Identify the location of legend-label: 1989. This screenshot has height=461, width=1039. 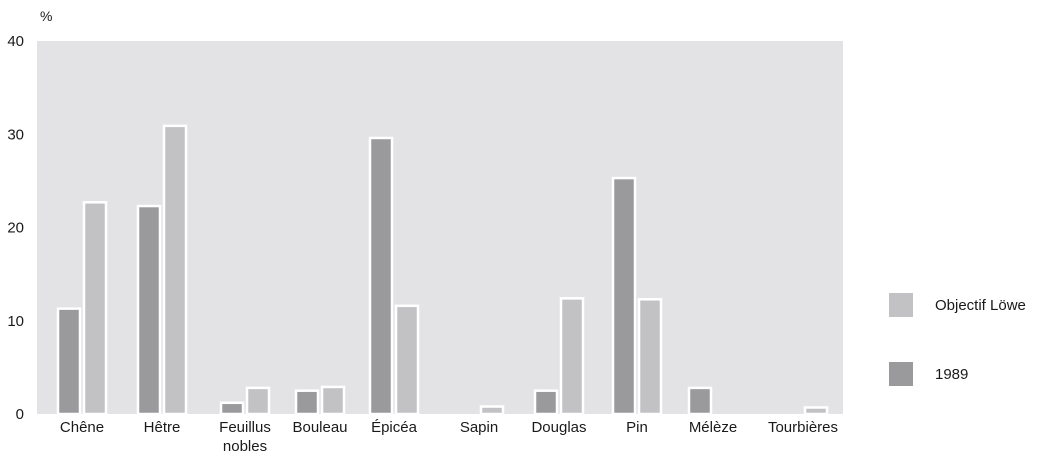
(951, 374).